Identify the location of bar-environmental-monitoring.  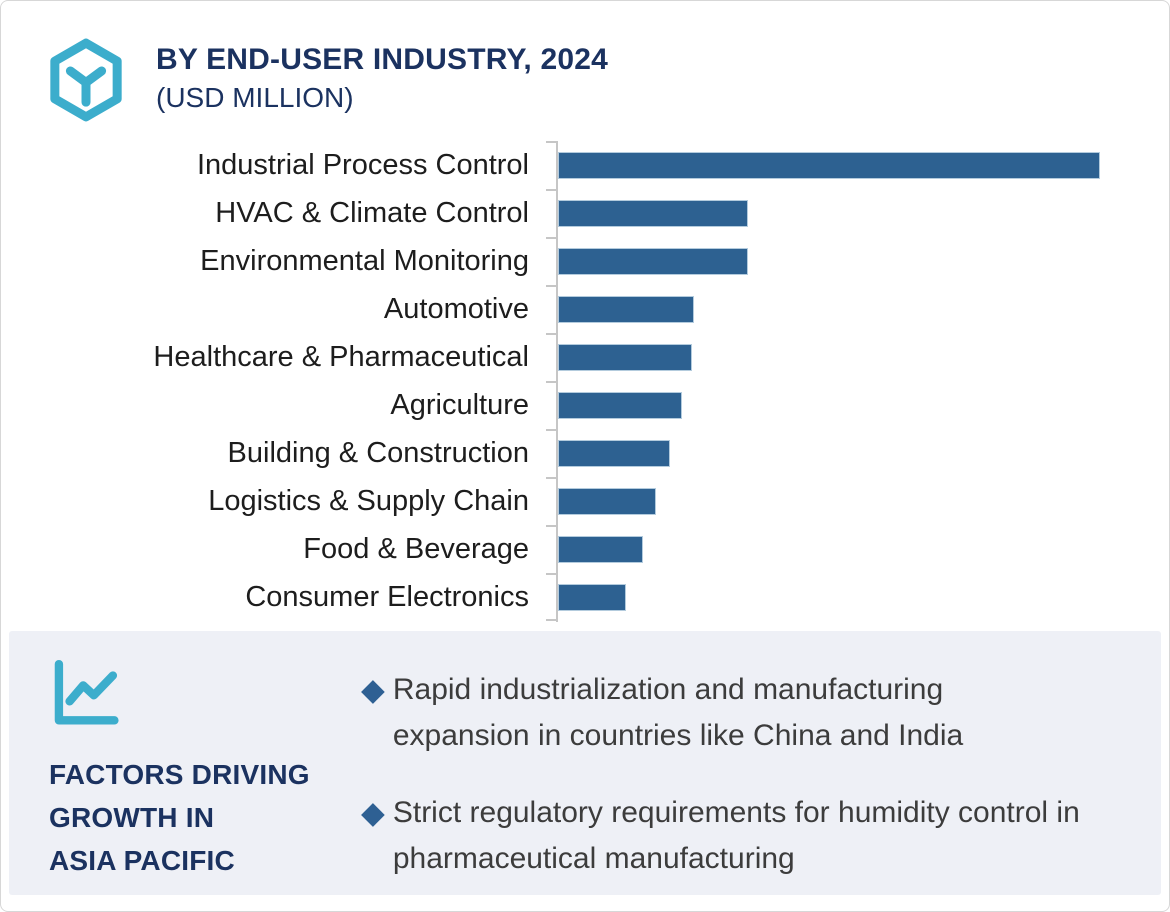
(653, 261).